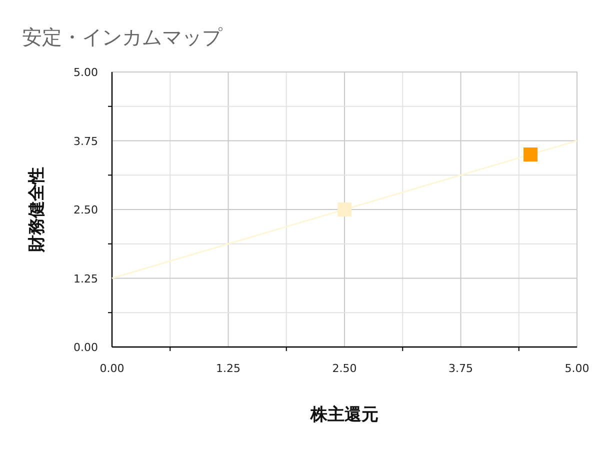  Describe the element at coordinates (86, 279) in the screenshot. I see `y-tick-label: 1.25` at that location.